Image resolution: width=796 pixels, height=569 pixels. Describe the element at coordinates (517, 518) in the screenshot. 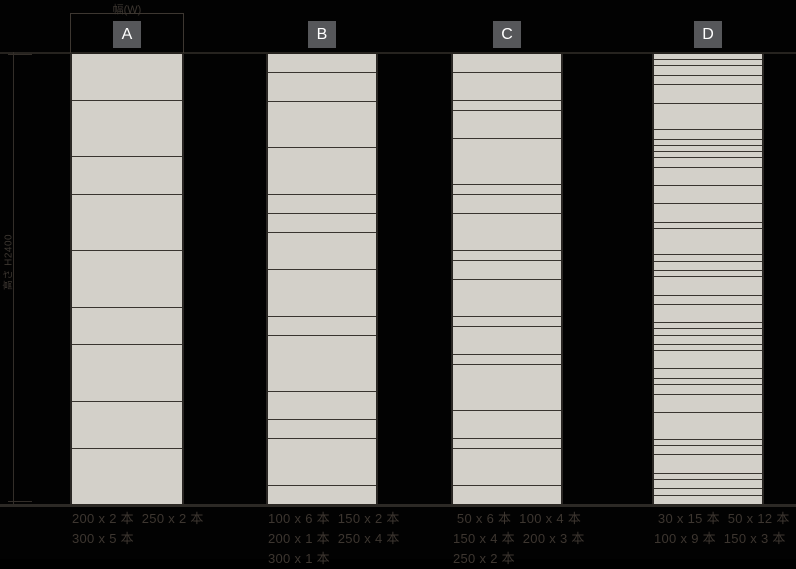

I see `caption-line: 50 x 6 本 100 x 4 本` at that location.